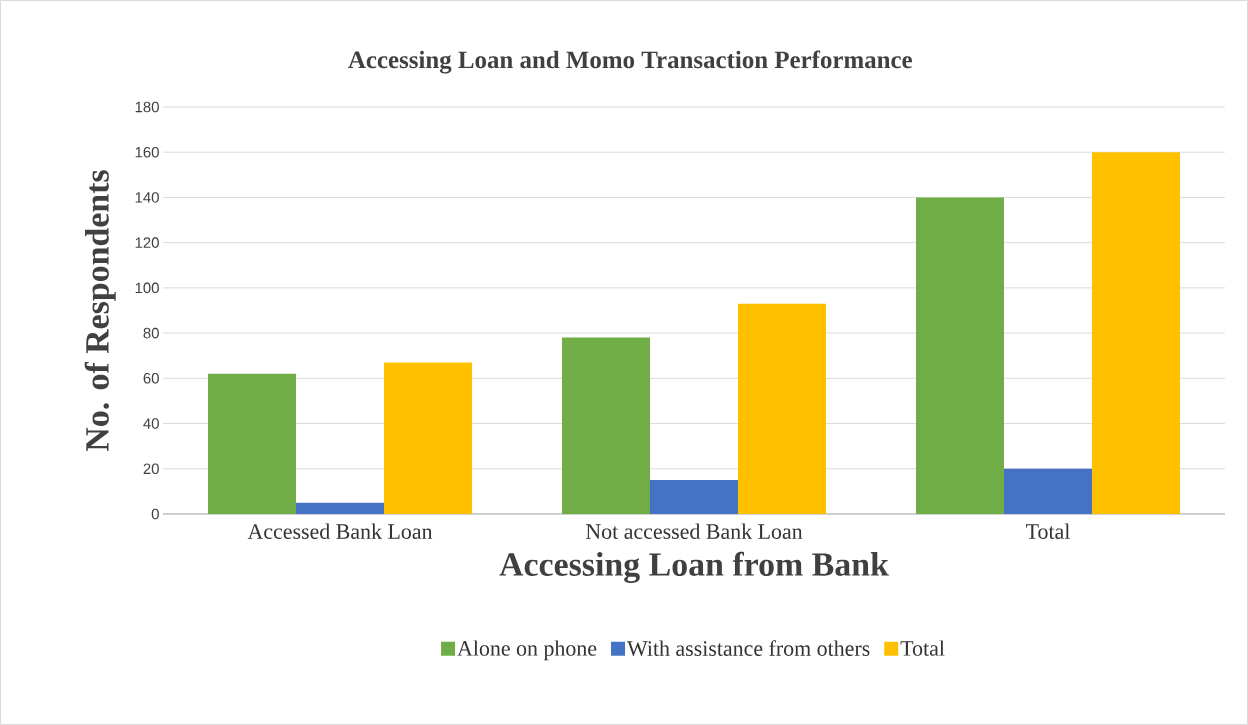  Describe the element at coordinates (748, 648) in the screenshot. I see `legend-label: With assistance from others` at that location.